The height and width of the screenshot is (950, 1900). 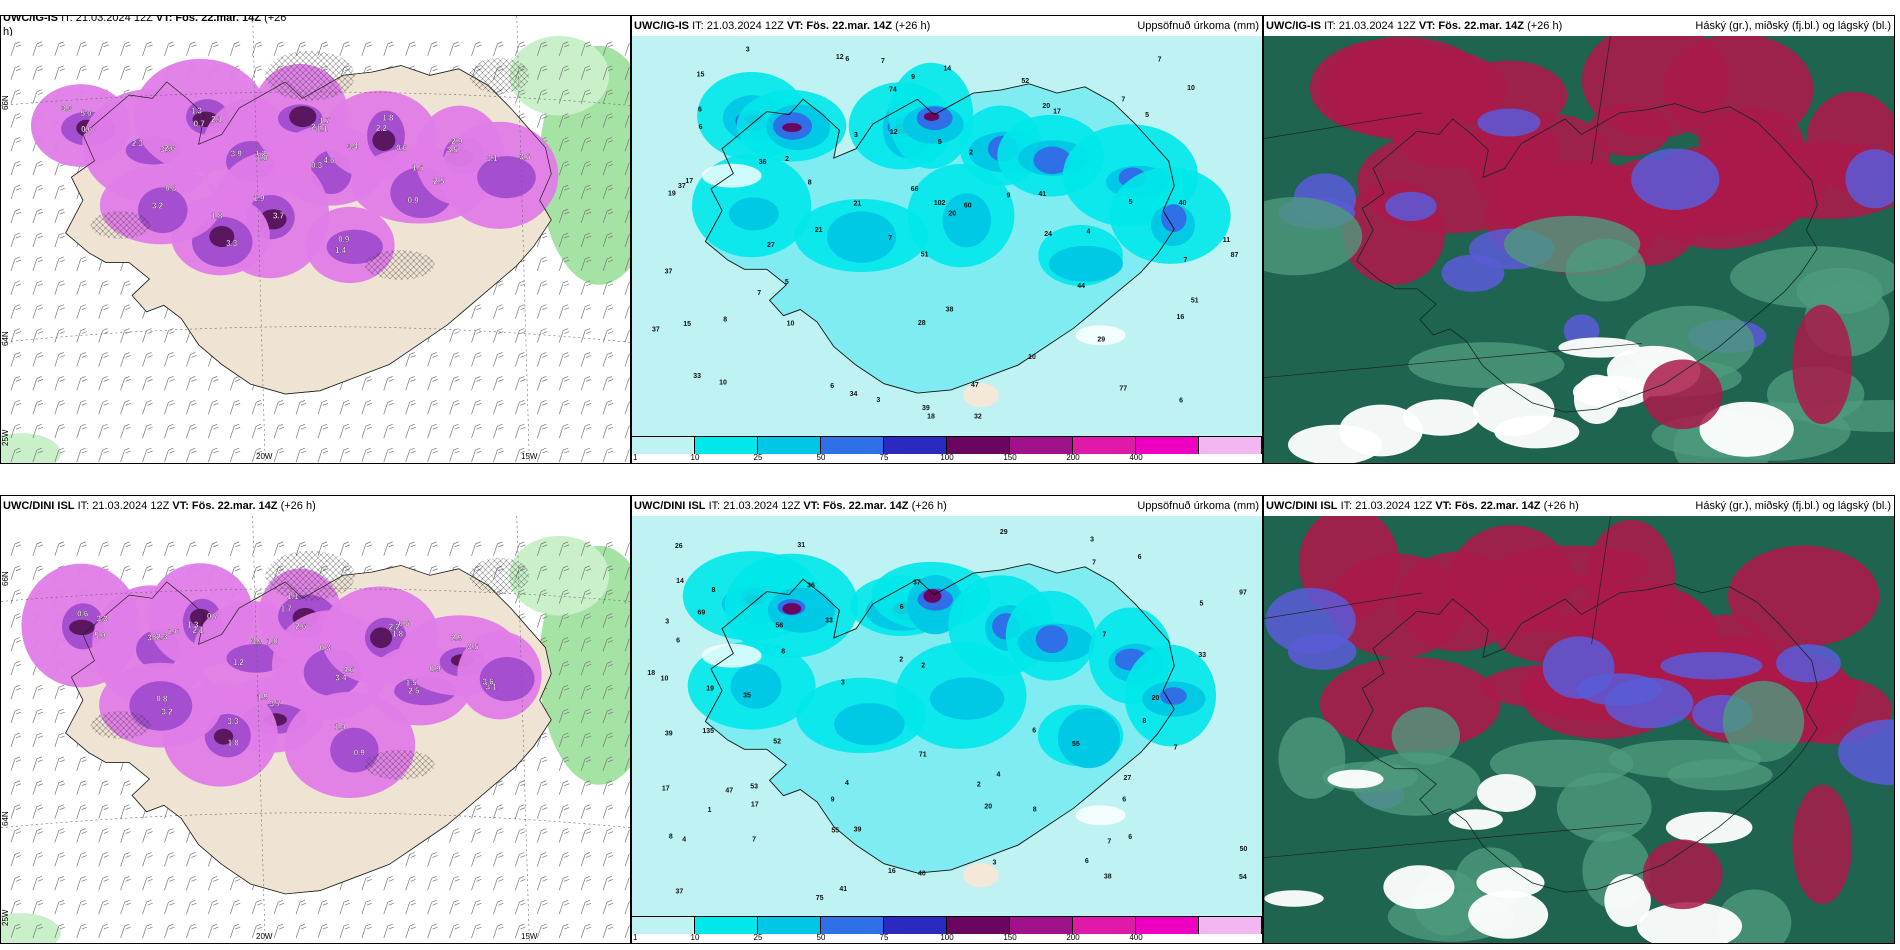 I want to click on snow-depth-value: 3.7, so click(x=279, y=215).